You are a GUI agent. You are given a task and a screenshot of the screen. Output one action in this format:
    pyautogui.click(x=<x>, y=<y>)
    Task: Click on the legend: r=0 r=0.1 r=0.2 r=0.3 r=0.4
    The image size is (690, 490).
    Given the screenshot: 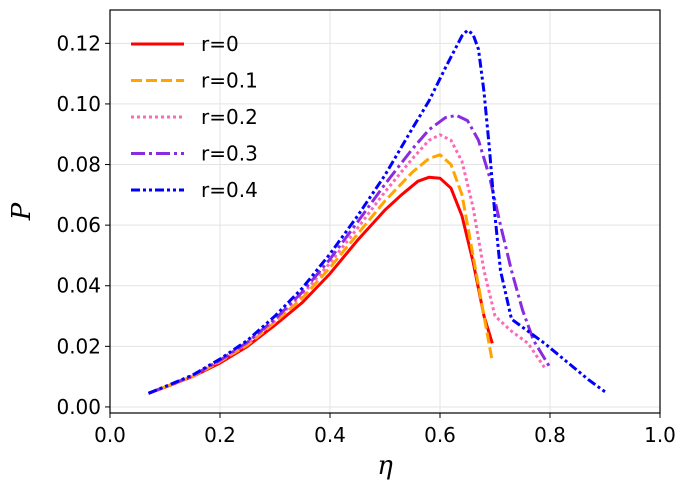 What is the action you would take?
    pyautogui.click(x=194, y=117)
    